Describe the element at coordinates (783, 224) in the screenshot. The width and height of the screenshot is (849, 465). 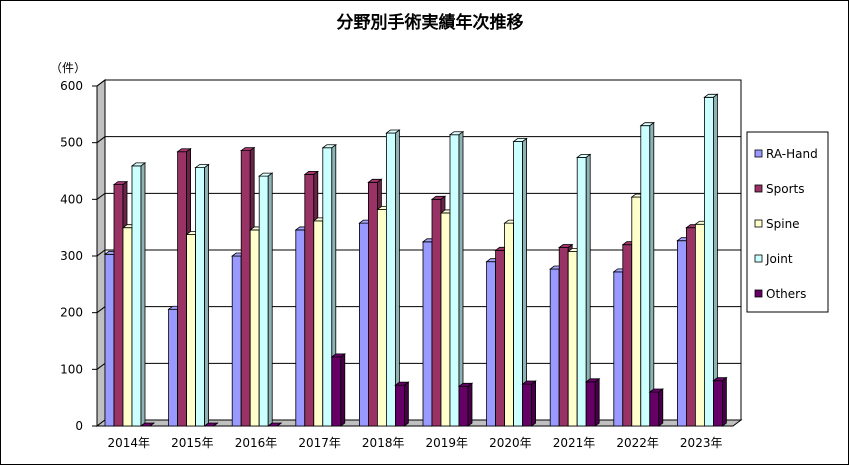
I see `legend-item-label: Spine` at that location.